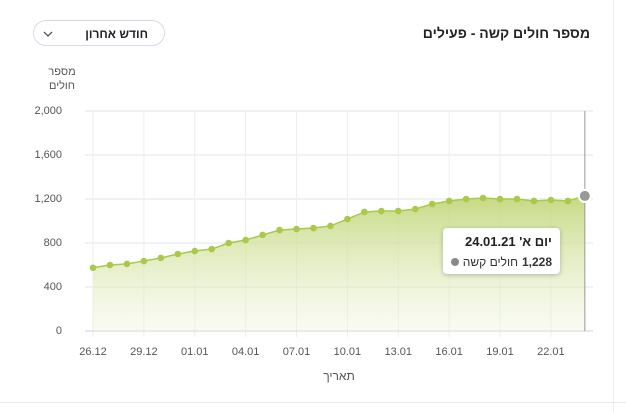 The height and width of the screenshot is (413, 626). Describe the element at coordinates (48, 34) in the screenshot. I see `chevron-icon` at that location.